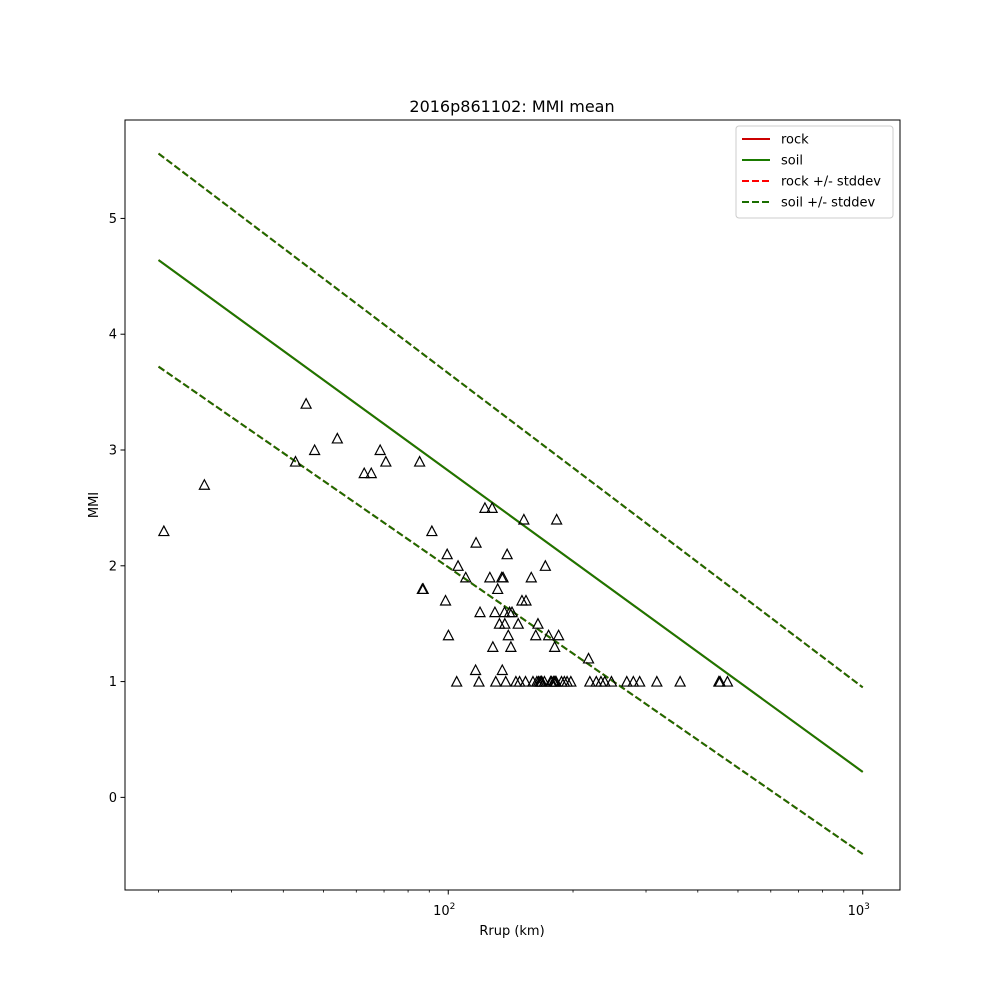 The height and width of the screenshot is (1000, 1000). I want to click on y-tick-label: 0, so click(113, 798).